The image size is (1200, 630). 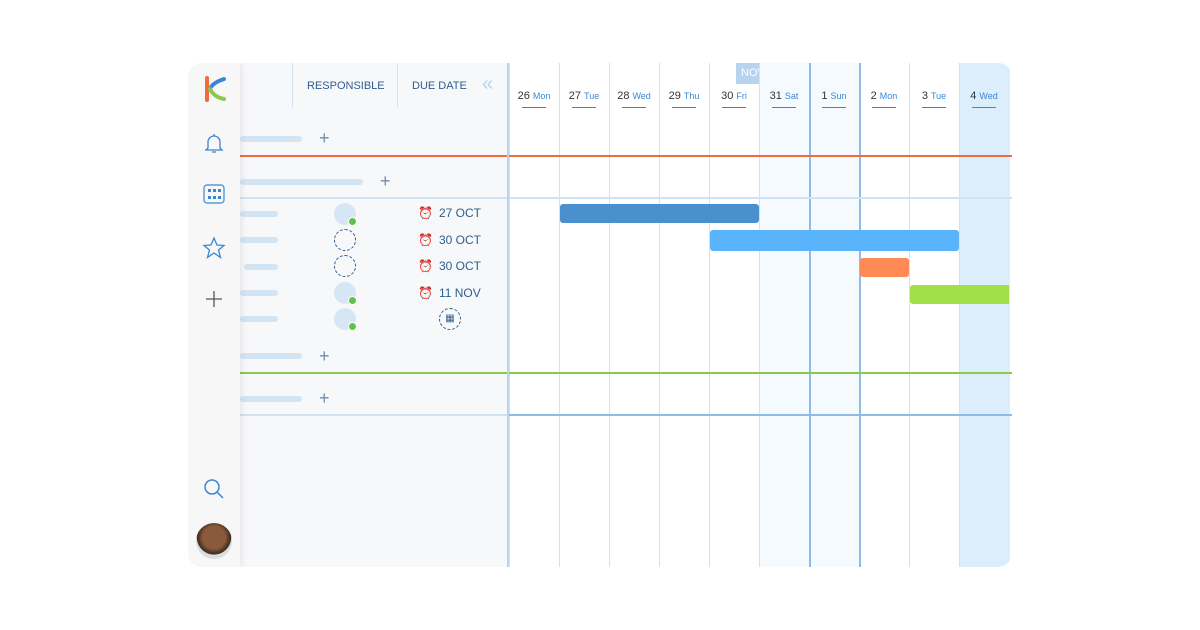 I want to click on bell-icon, so click(x=214, y=143).